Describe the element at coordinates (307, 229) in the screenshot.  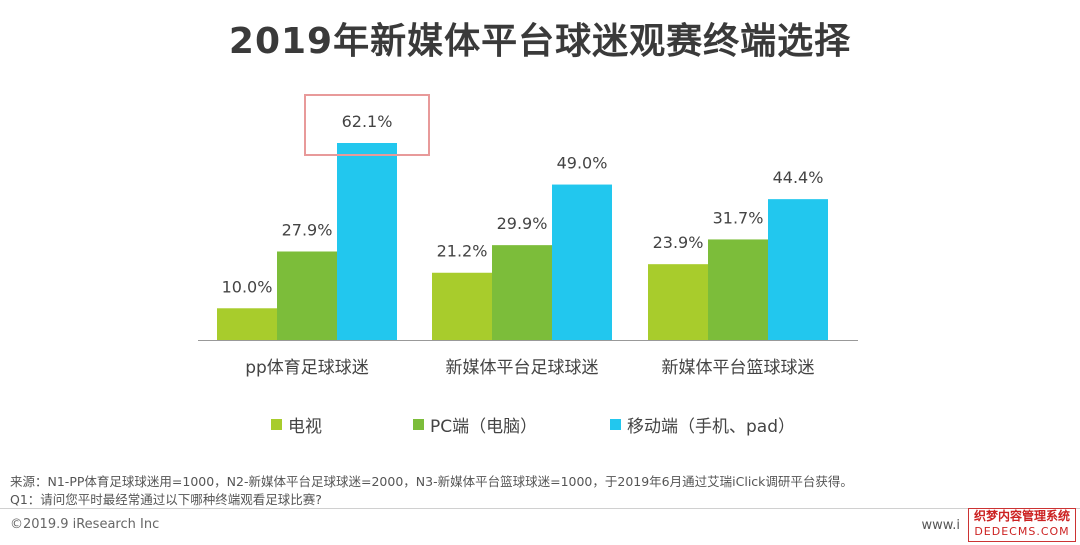
I see `data-label-pc-pp-football: 27.9%` at that location.